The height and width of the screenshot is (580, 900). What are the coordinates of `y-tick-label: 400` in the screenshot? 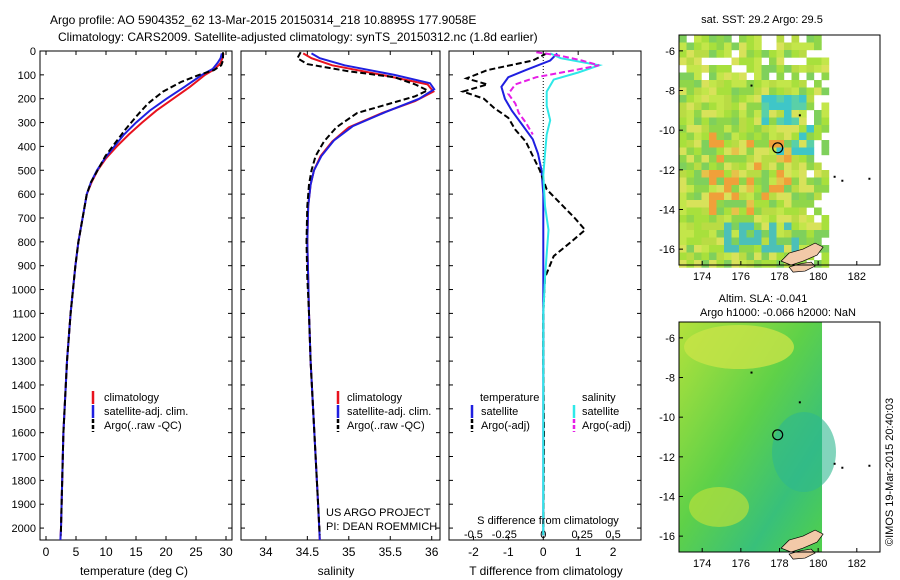 It's located at (27, 147).